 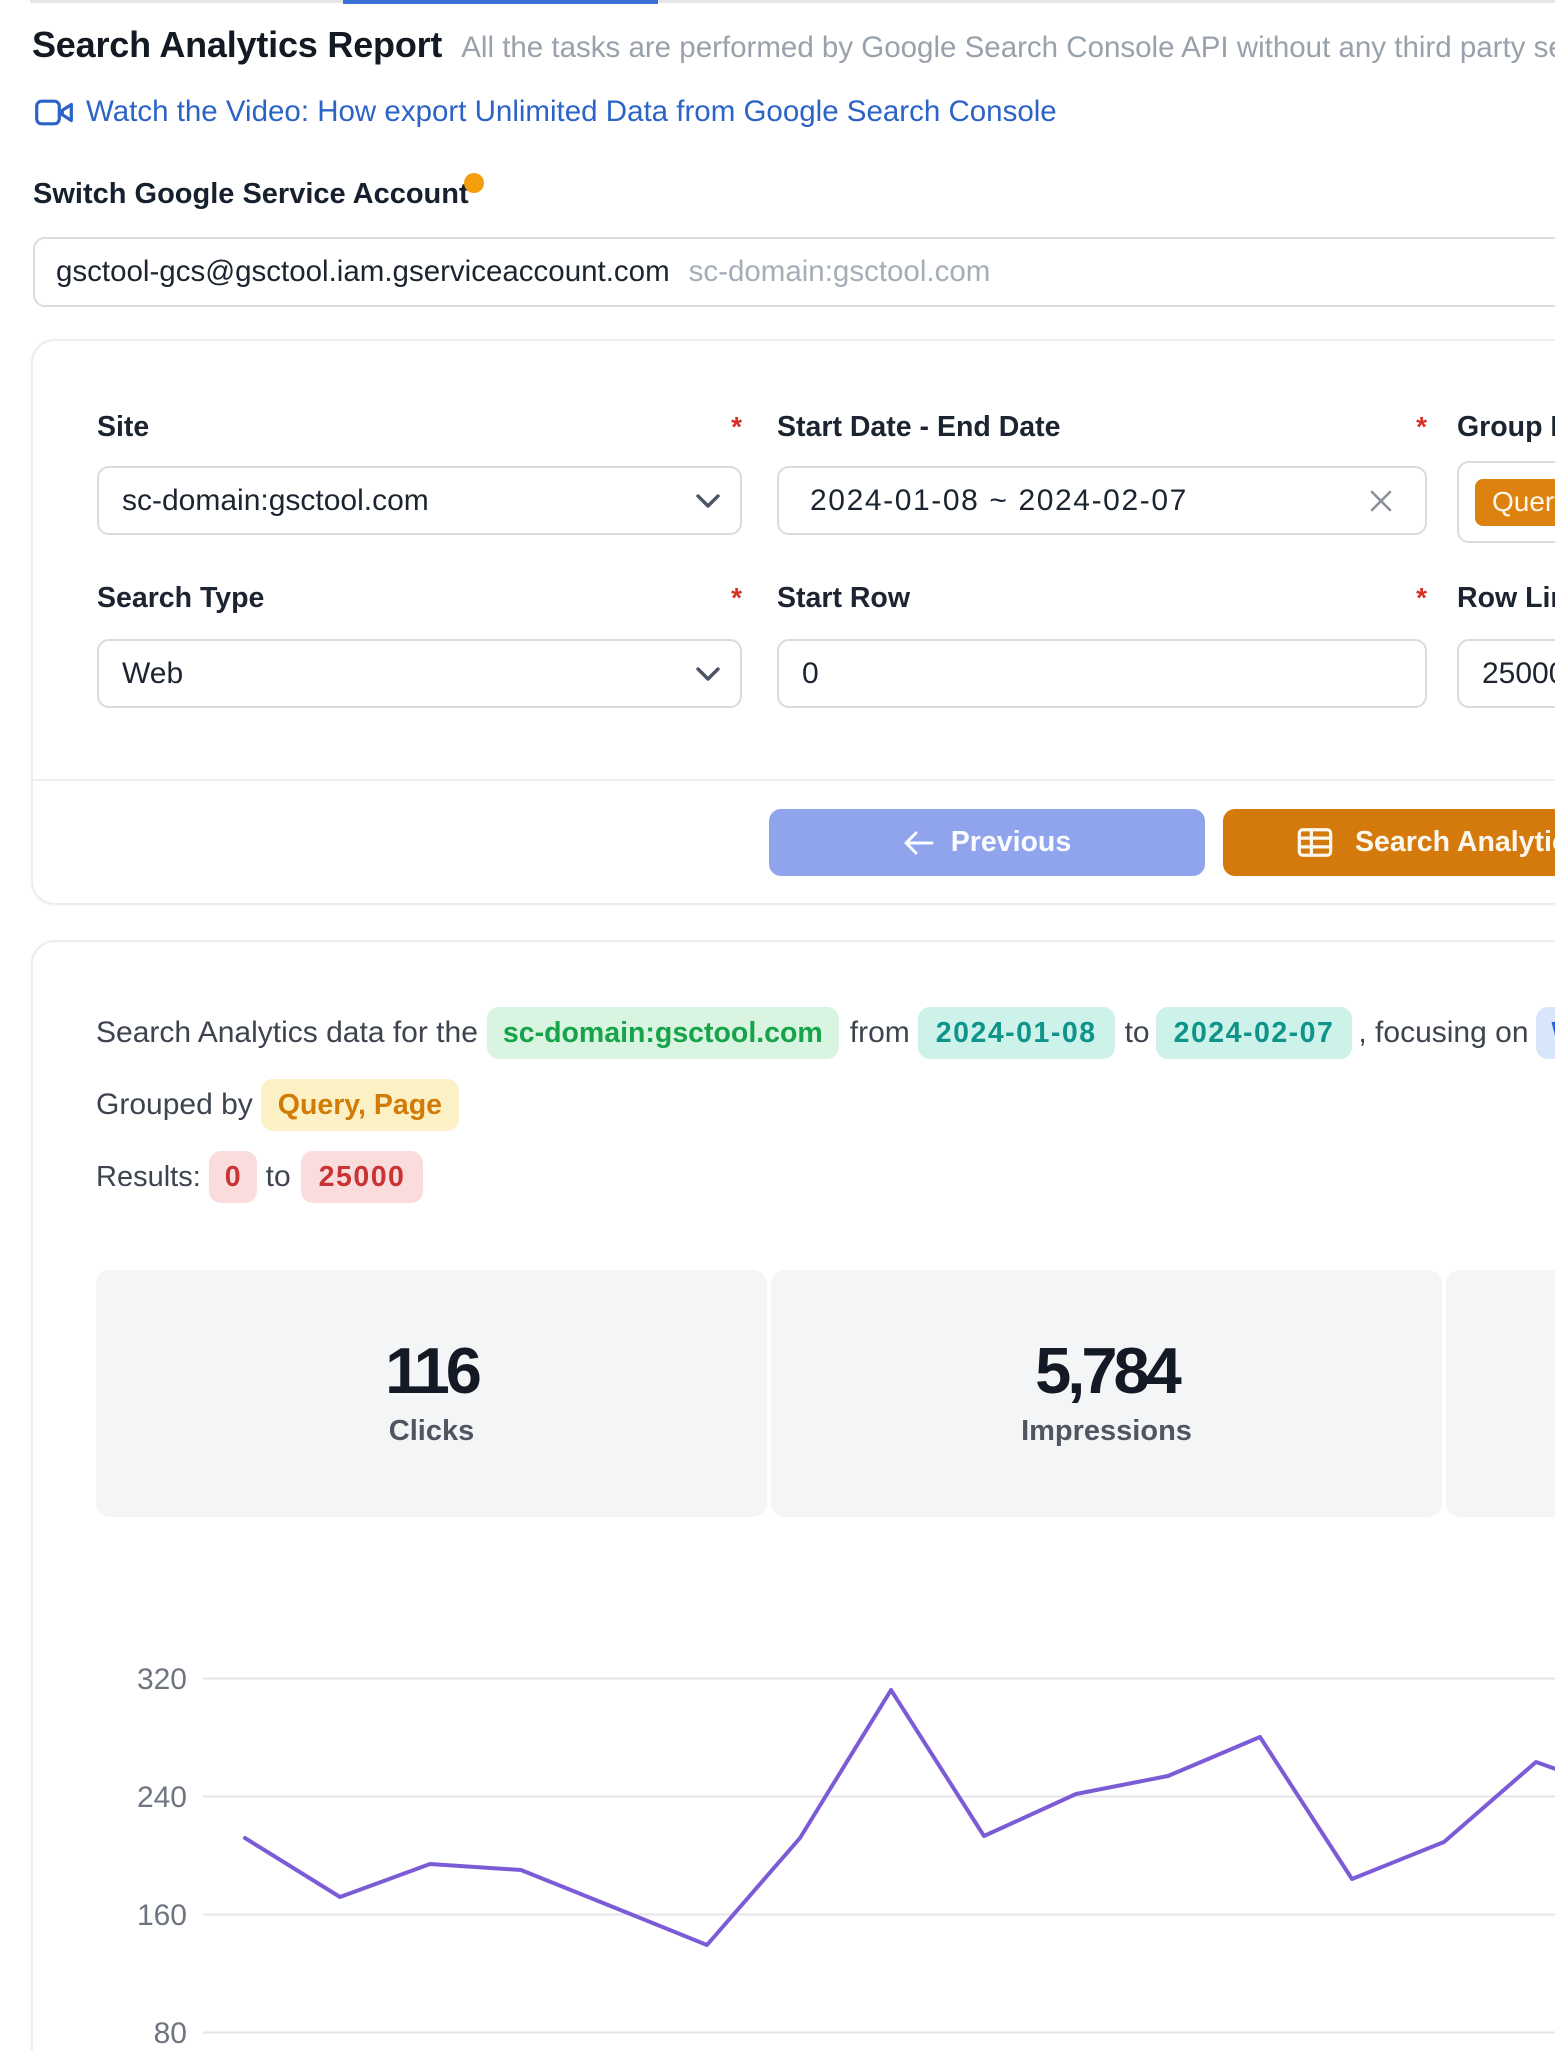 I want to click on svg-text: 320, so click(x=162, y=1679).